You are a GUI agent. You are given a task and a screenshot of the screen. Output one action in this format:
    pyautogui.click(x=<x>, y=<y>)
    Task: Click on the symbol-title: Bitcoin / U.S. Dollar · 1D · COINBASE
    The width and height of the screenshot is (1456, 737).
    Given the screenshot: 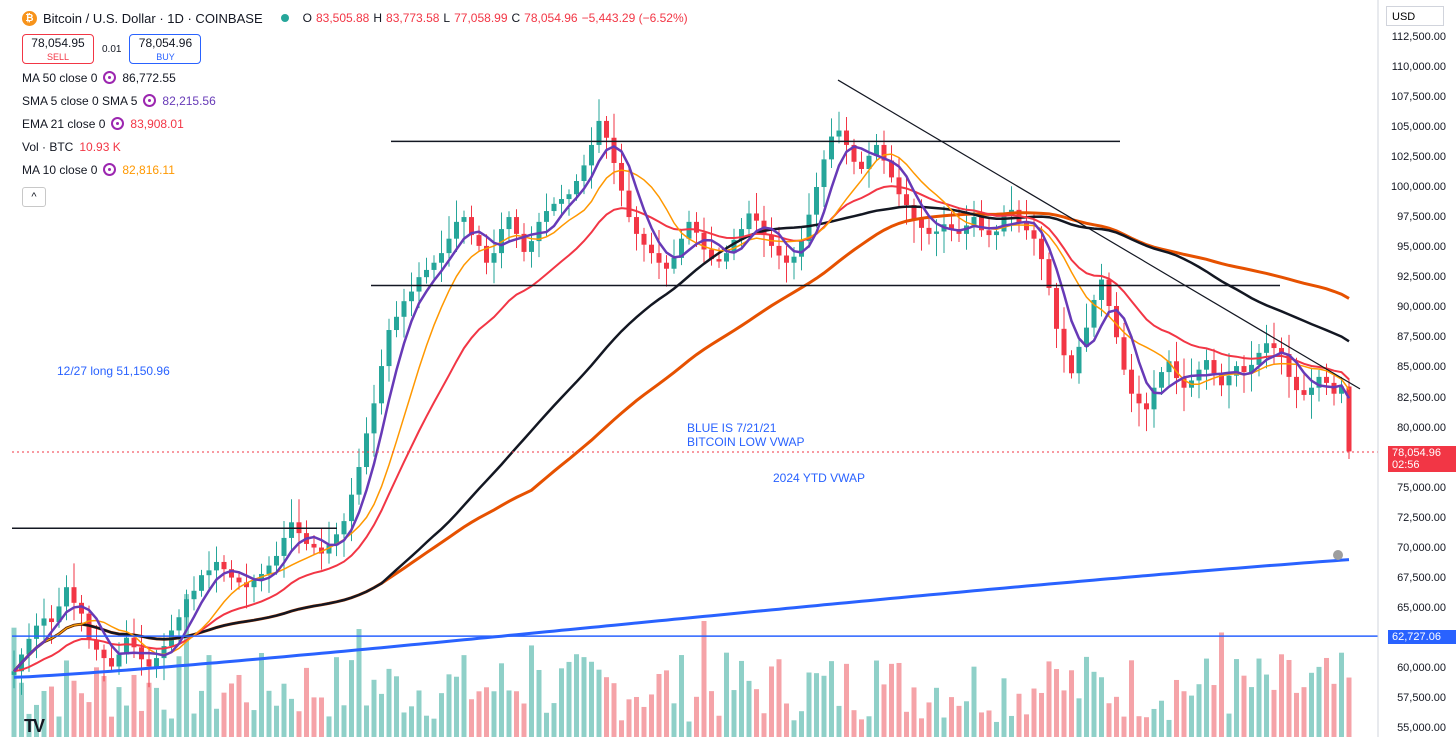 What is the action you would take?
    pyautogui.click(x=153, y=18)
    